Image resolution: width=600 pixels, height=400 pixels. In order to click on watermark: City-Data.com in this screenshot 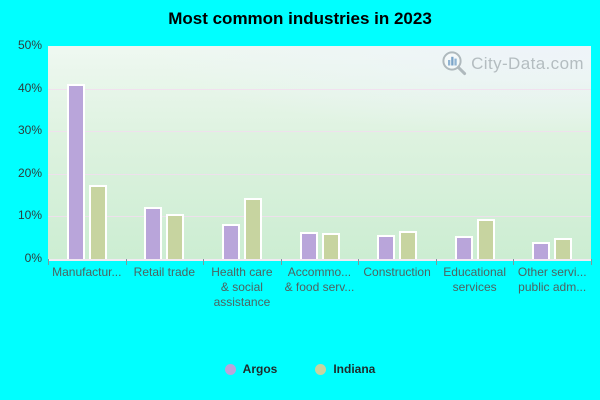, I will do `click(512, 63)`.